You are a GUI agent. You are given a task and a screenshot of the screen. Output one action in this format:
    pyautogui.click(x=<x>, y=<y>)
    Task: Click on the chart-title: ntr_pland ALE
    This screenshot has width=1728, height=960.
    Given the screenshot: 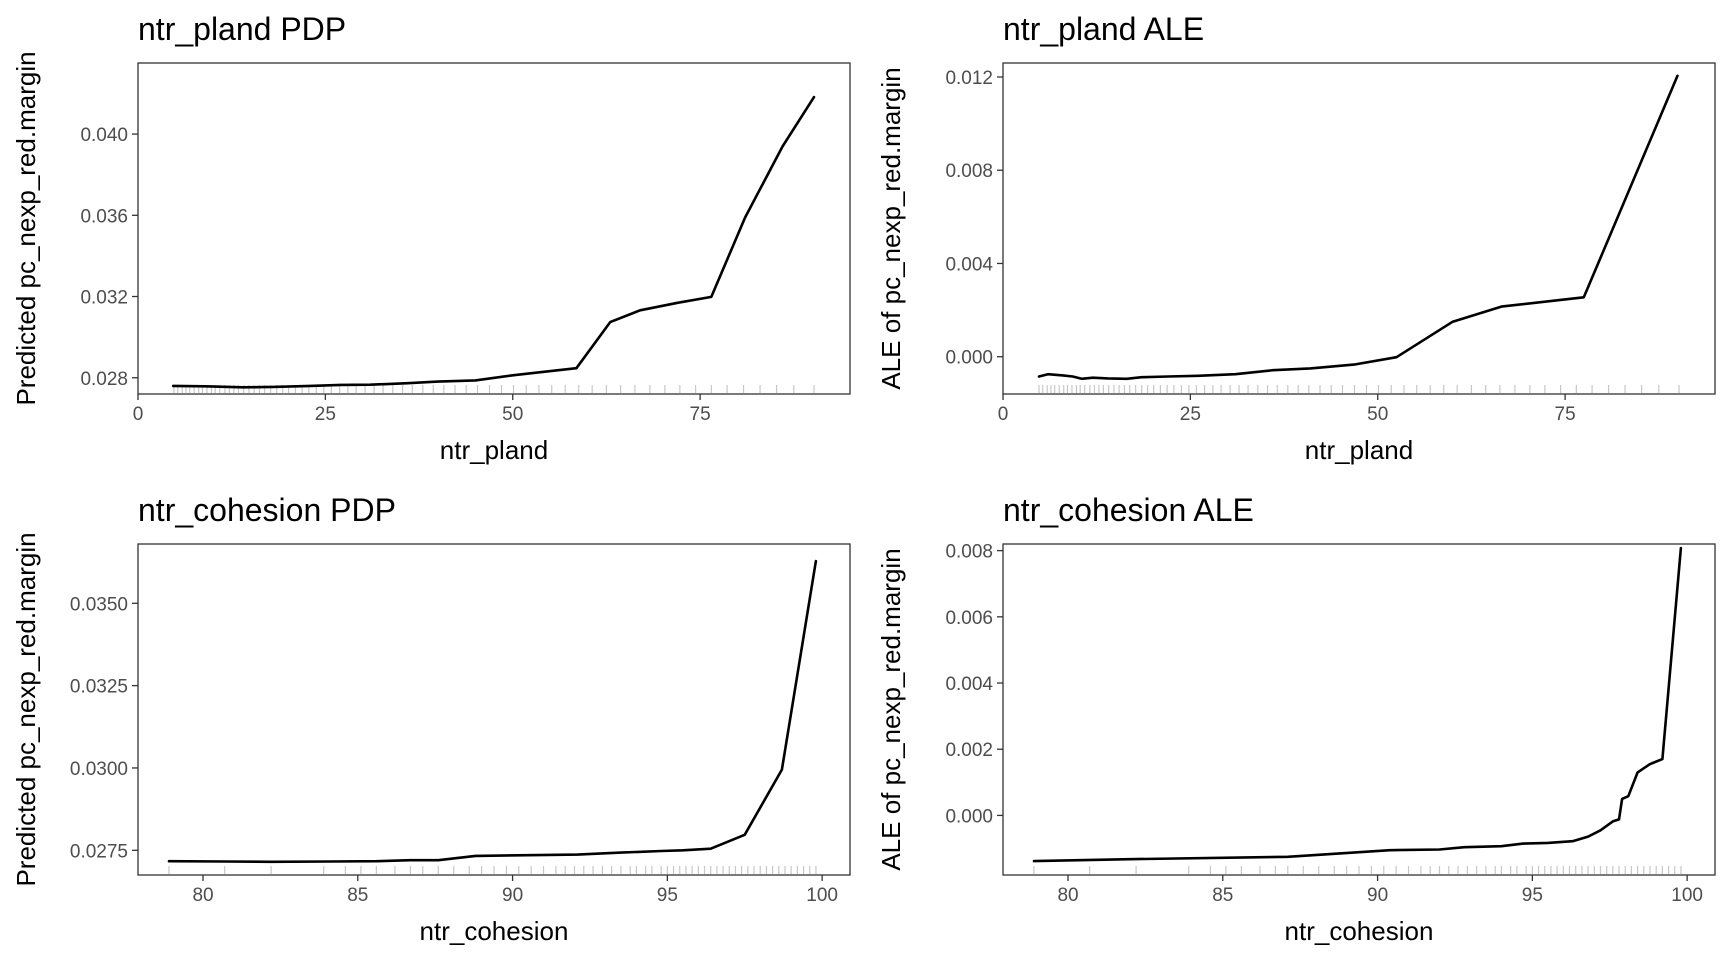 What is the action you would take?
    pyautogui.click(x=1103, y=29)
    